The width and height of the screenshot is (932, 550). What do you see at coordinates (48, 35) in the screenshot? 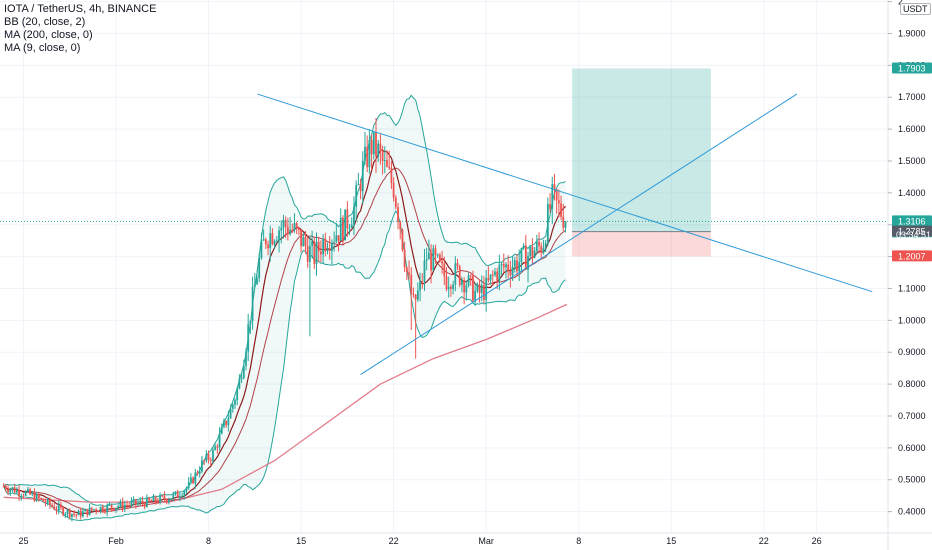
I see `legend-ma200: MA (200, close, 0)` at bounding box center [48, 35].